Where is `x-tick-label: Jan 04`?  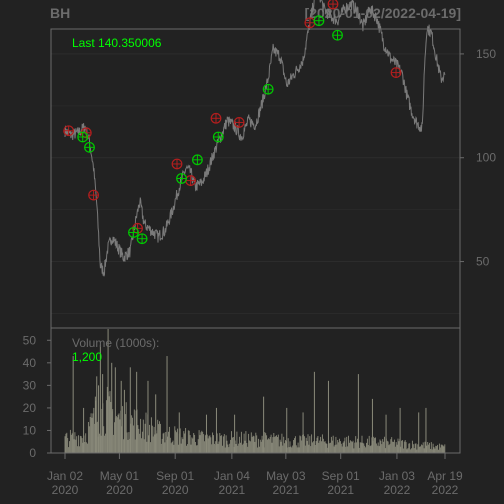 x-tick-label: Jan 04 is located at coordinates (232, 476).